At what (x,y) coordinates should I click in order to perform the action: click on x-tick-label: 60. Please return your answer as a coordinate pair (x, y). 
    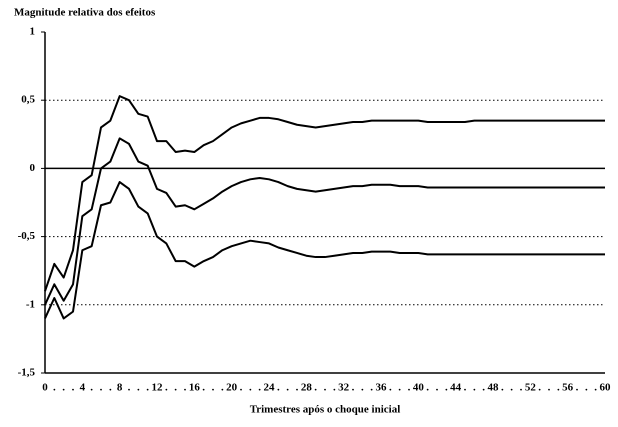
    Looking at the image, I should click on (606, 388).